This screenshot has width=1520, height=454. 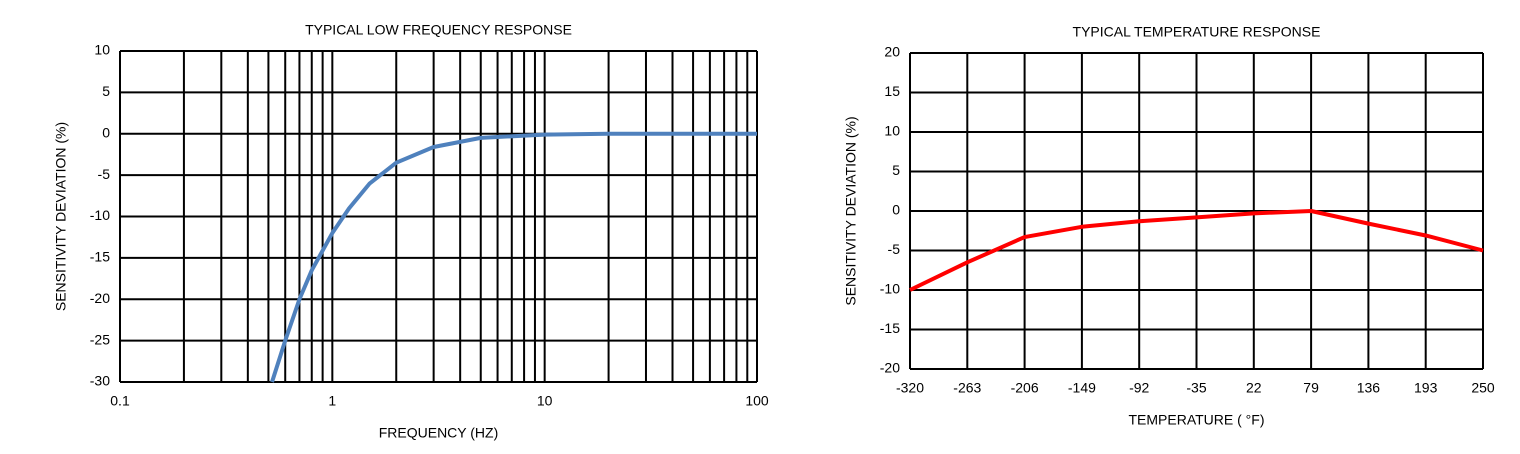 I want to click on x-tick-label: 100, so click(x=757, y=401).